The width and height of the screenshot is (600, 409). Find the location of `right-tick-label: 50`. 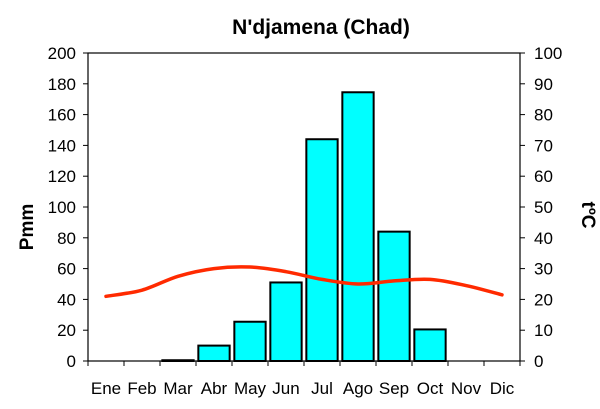

right-tick-label: 50 is located at coordinates (543, 207).